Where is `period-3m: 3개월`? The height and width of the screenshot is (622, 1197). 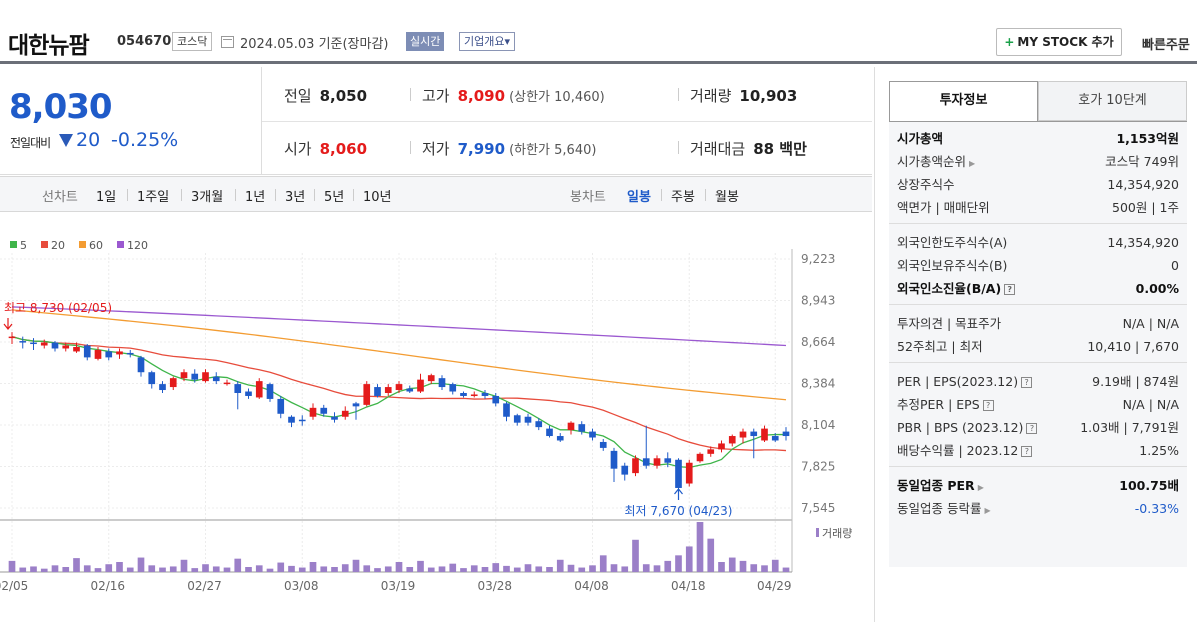
period-3m: 3개월 is located at coordinates (207, 197).